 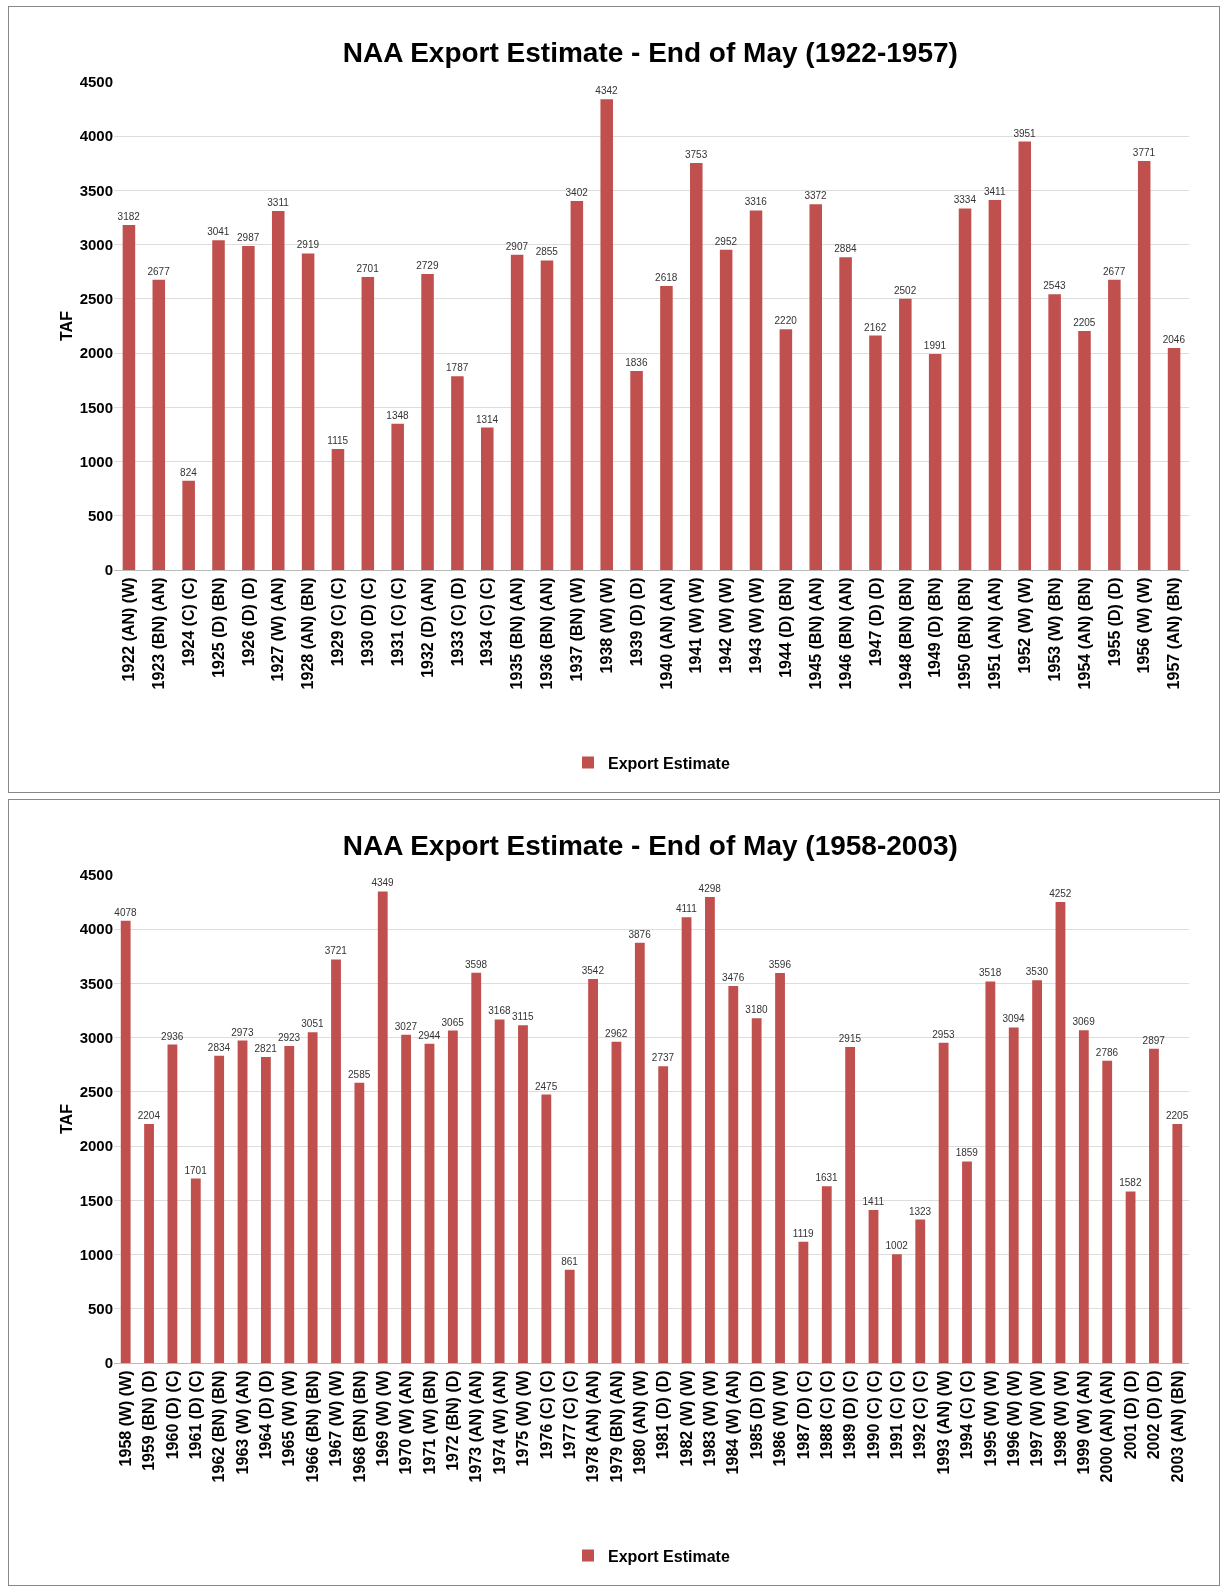 I want to click on data-label: 3065, so click(x=453, y=1022).